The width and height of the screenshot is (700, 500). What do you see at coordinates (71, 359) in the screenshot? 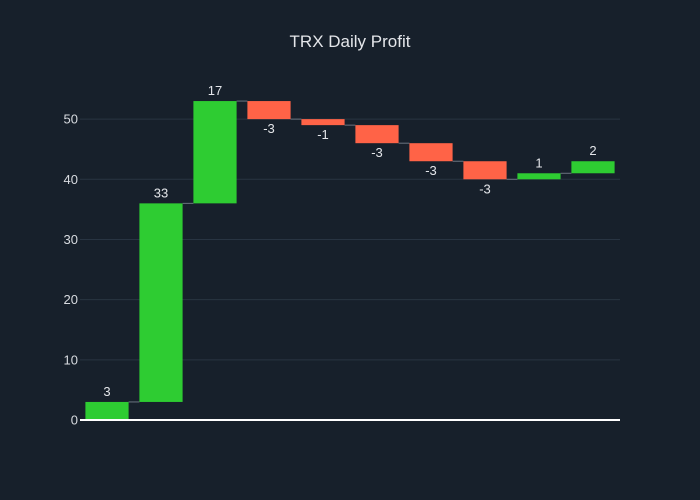
I see `y-tick-label: 10` at bounding box center [71, 359].